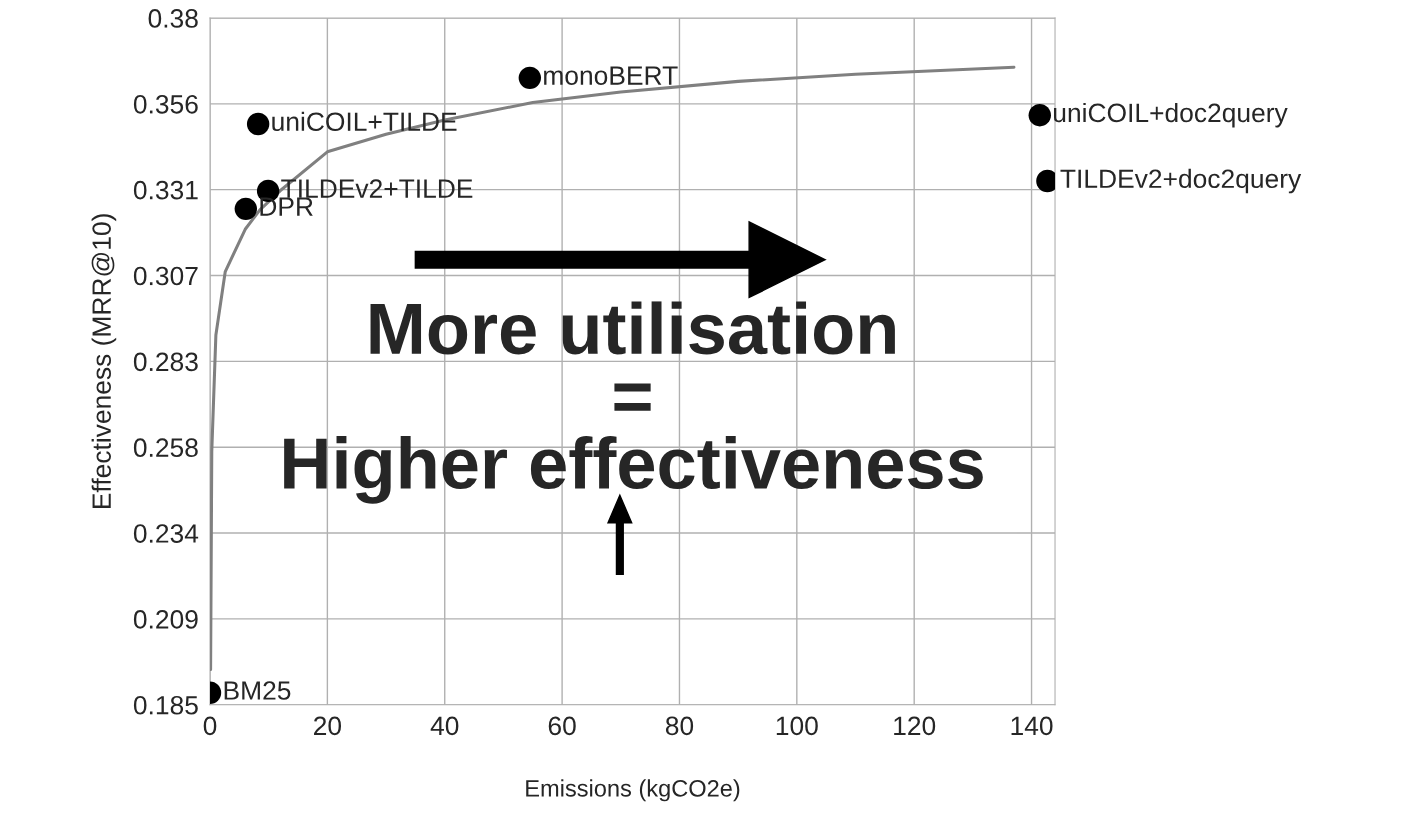  What do you see at coordinates (104, 361) in the screenshot?
I see `y-axis-title: Effectiveness (MRR@10)` at bounding box center [104, 361].